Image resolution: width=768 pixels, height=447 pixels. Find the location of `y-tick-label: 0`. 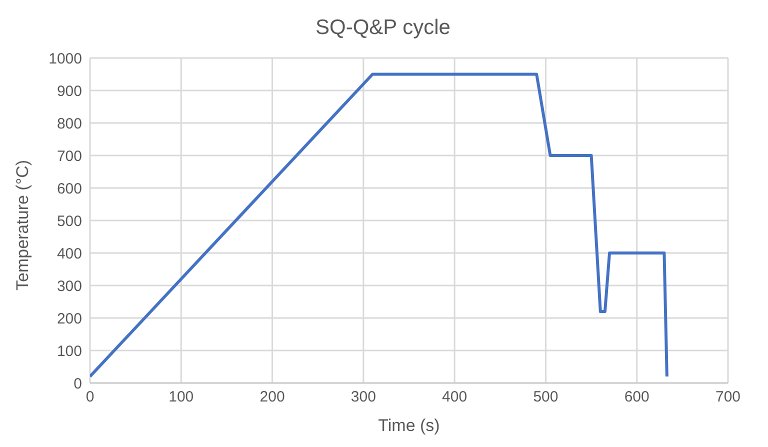

y-tick-label: 0 is located at coordinates (78, 383).